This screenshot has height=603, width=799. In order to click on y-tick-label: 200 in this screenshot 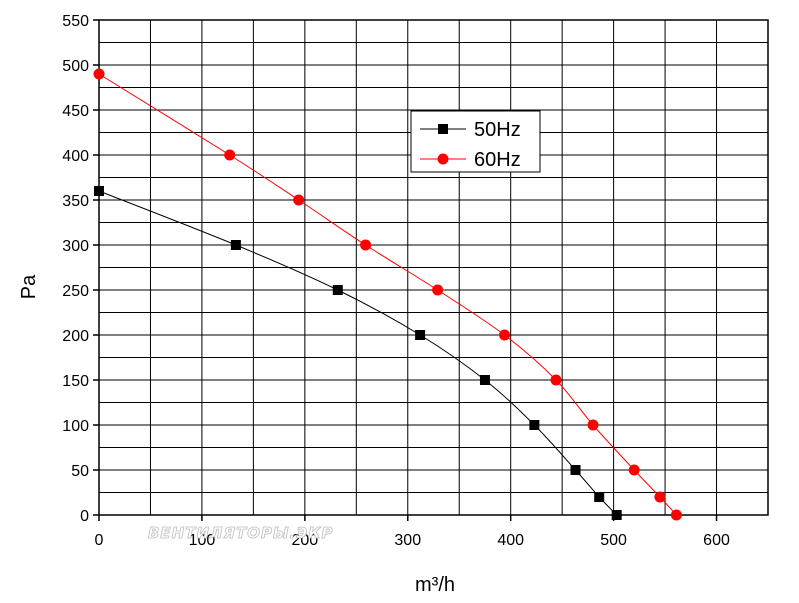, I will do `click(75, 336)`.